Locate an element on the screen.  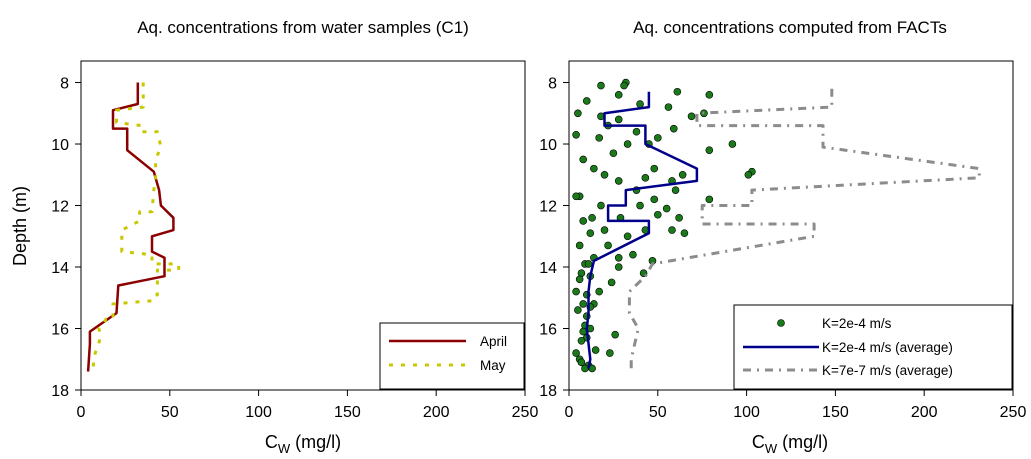
series-k-2e-4-m-s-markers is located at coordinates (664, 225).